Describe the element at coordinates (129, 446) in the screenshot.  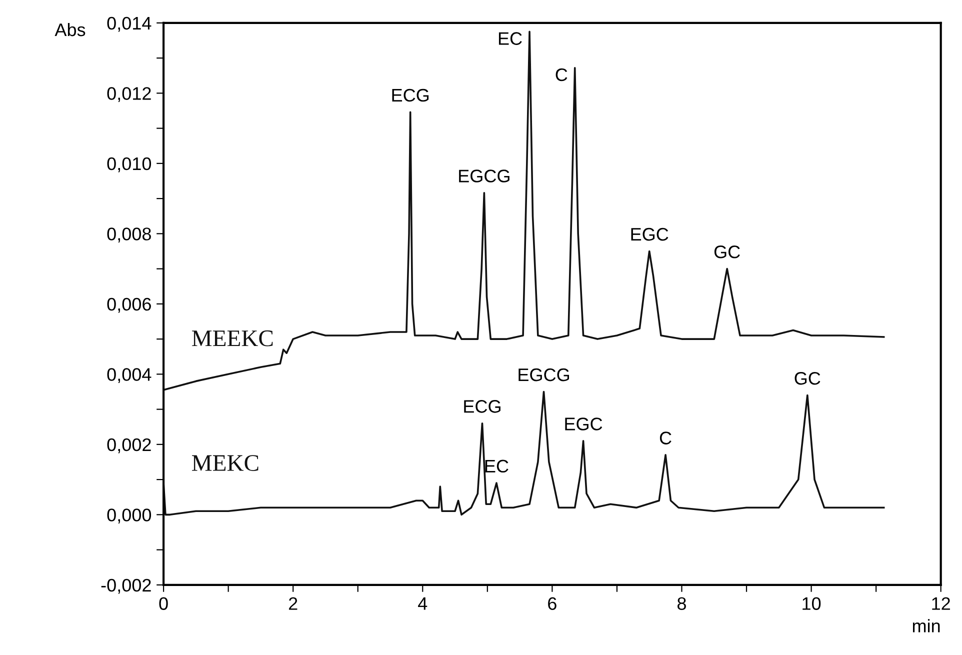
I see `y-tick-label: 0,002` at that location.